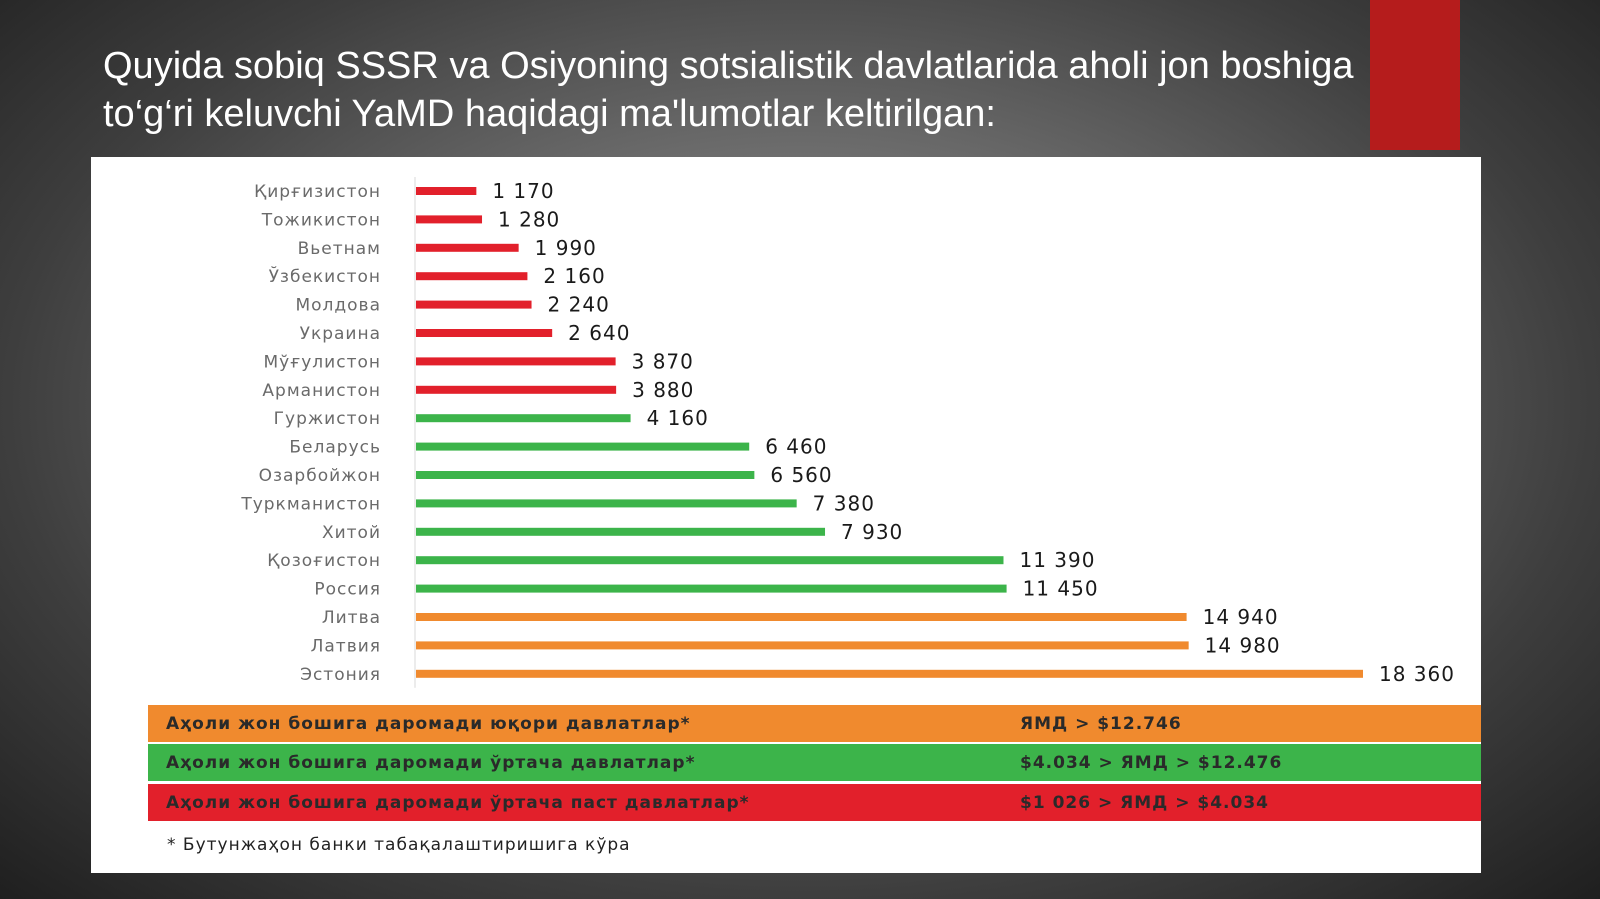 This screenshot has width=1600, height=899. What do you see at coordinates (346, 646) in the screenshot?
I see `category-label: Латвия` at bounding box center [346, 646].